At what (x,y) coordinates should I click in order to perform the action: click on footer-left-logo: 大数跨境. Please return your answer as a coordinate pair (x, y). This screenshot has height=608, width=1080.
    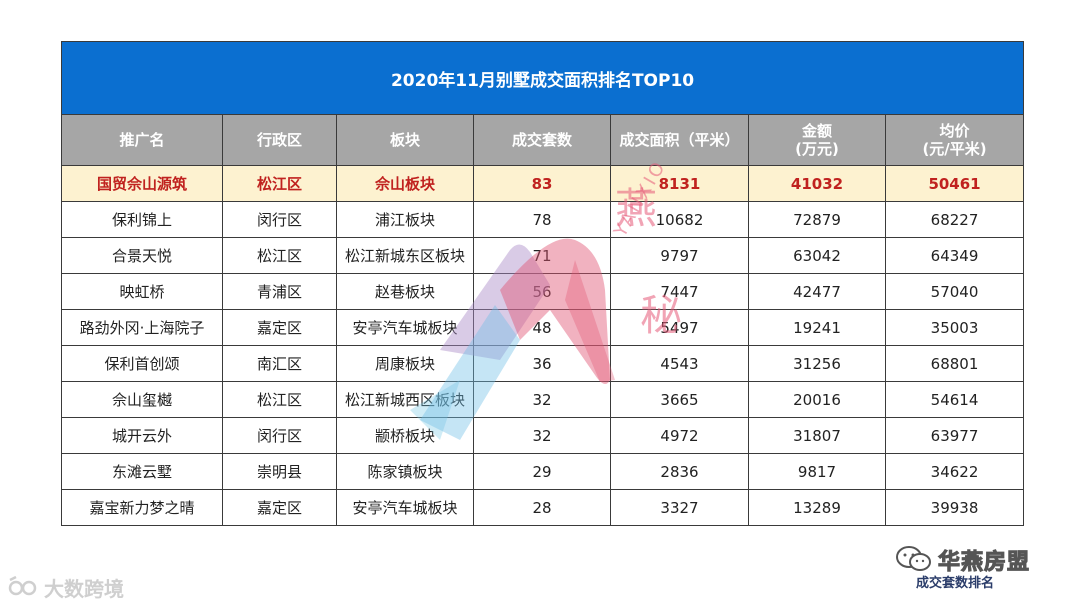
    Looking at the image, I should click on (66, 587).